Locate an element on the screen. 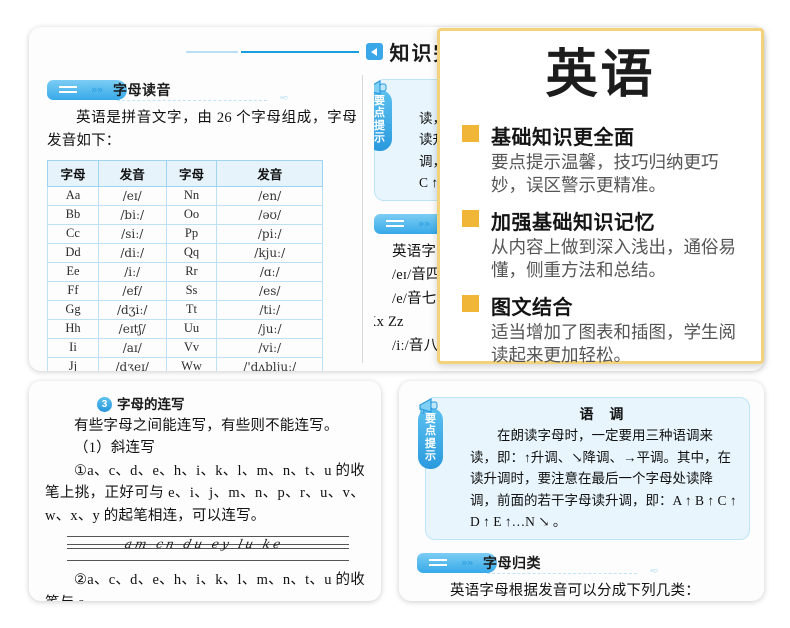 This screenshot has width=790, height=628. letter-cell: Vv is located at coordinates (191, 347).